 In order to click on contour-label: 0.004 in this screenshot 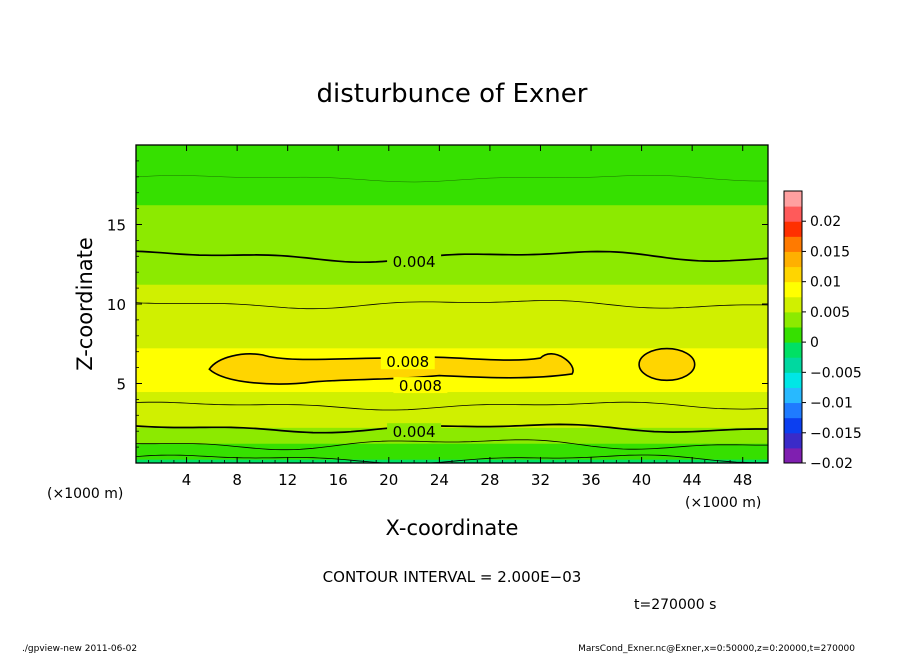, I will do `click(414, 432)`.